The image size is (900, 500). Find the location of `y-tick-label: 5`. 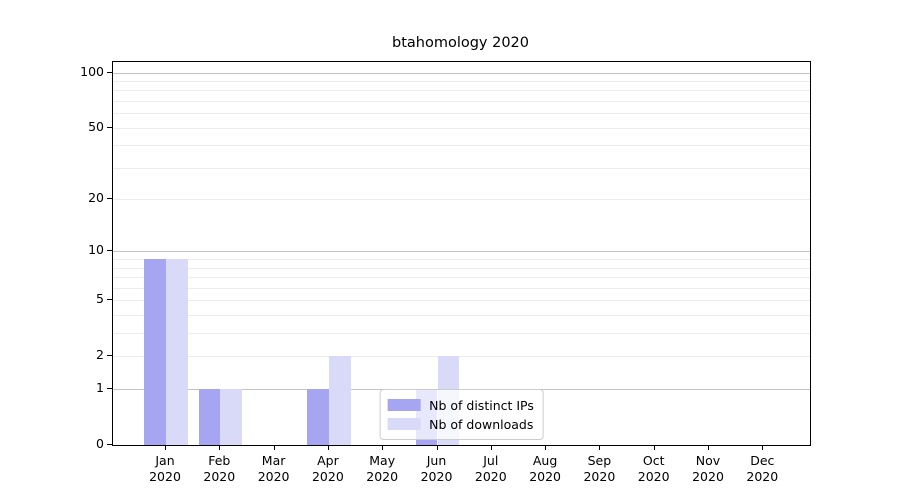

y-tick-label: 5 is located at coordinates (100, 299).